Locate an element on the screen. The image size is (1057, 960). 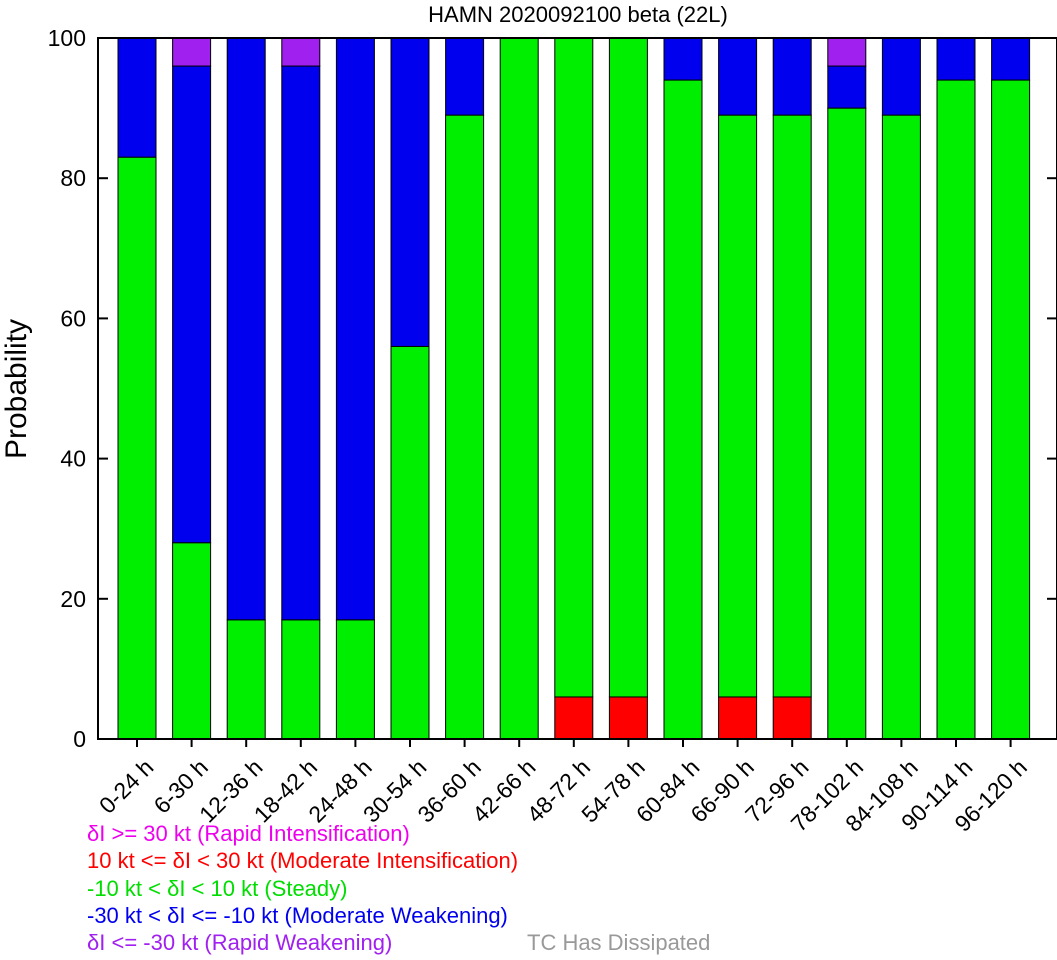
bar-segment-steady-72-96h is located at coordinates (792, 406).